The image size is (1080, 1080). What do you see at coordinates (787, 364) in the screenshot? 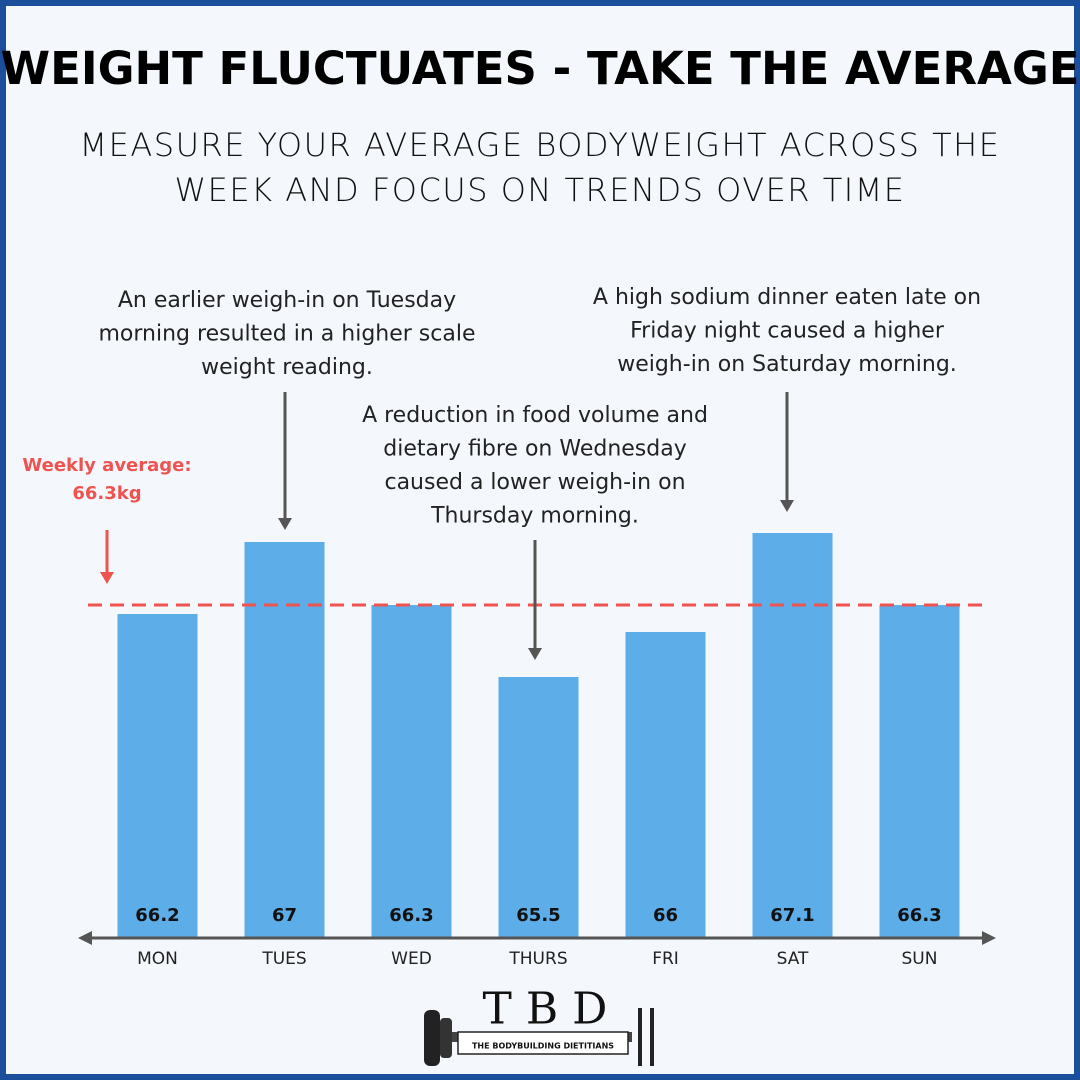
I see `annotation: weigh-in on Saturday morning.` at bounding box center [787, 364].